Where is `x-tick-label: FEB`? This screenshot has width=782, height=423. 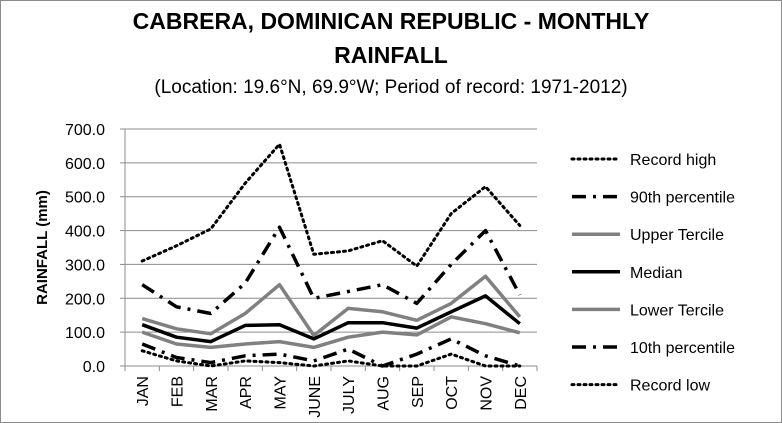 x-tick-label: FEB is located at coordinates (178, 391).